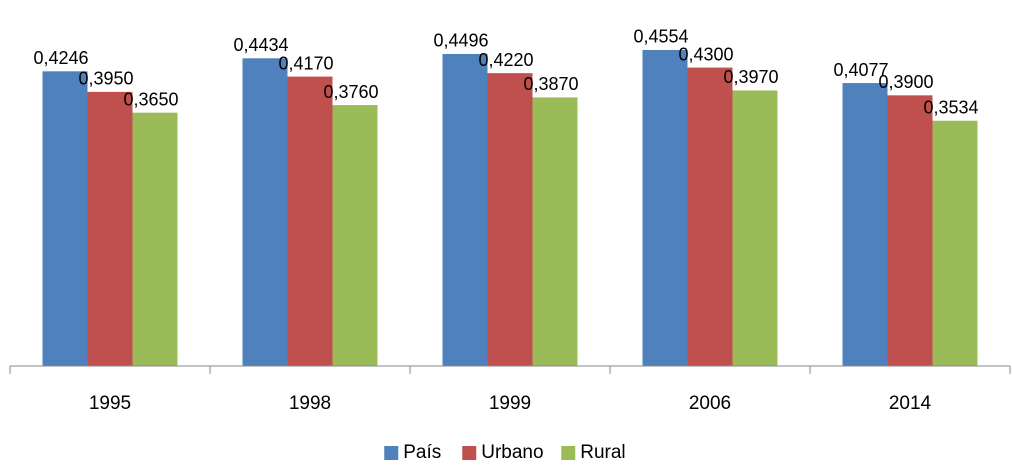 The height and width of the screenshot is (467, 1012). Describe the element at coordinates (60, 58) in the screenshot. I see `data-label: 0,4246` at that location.